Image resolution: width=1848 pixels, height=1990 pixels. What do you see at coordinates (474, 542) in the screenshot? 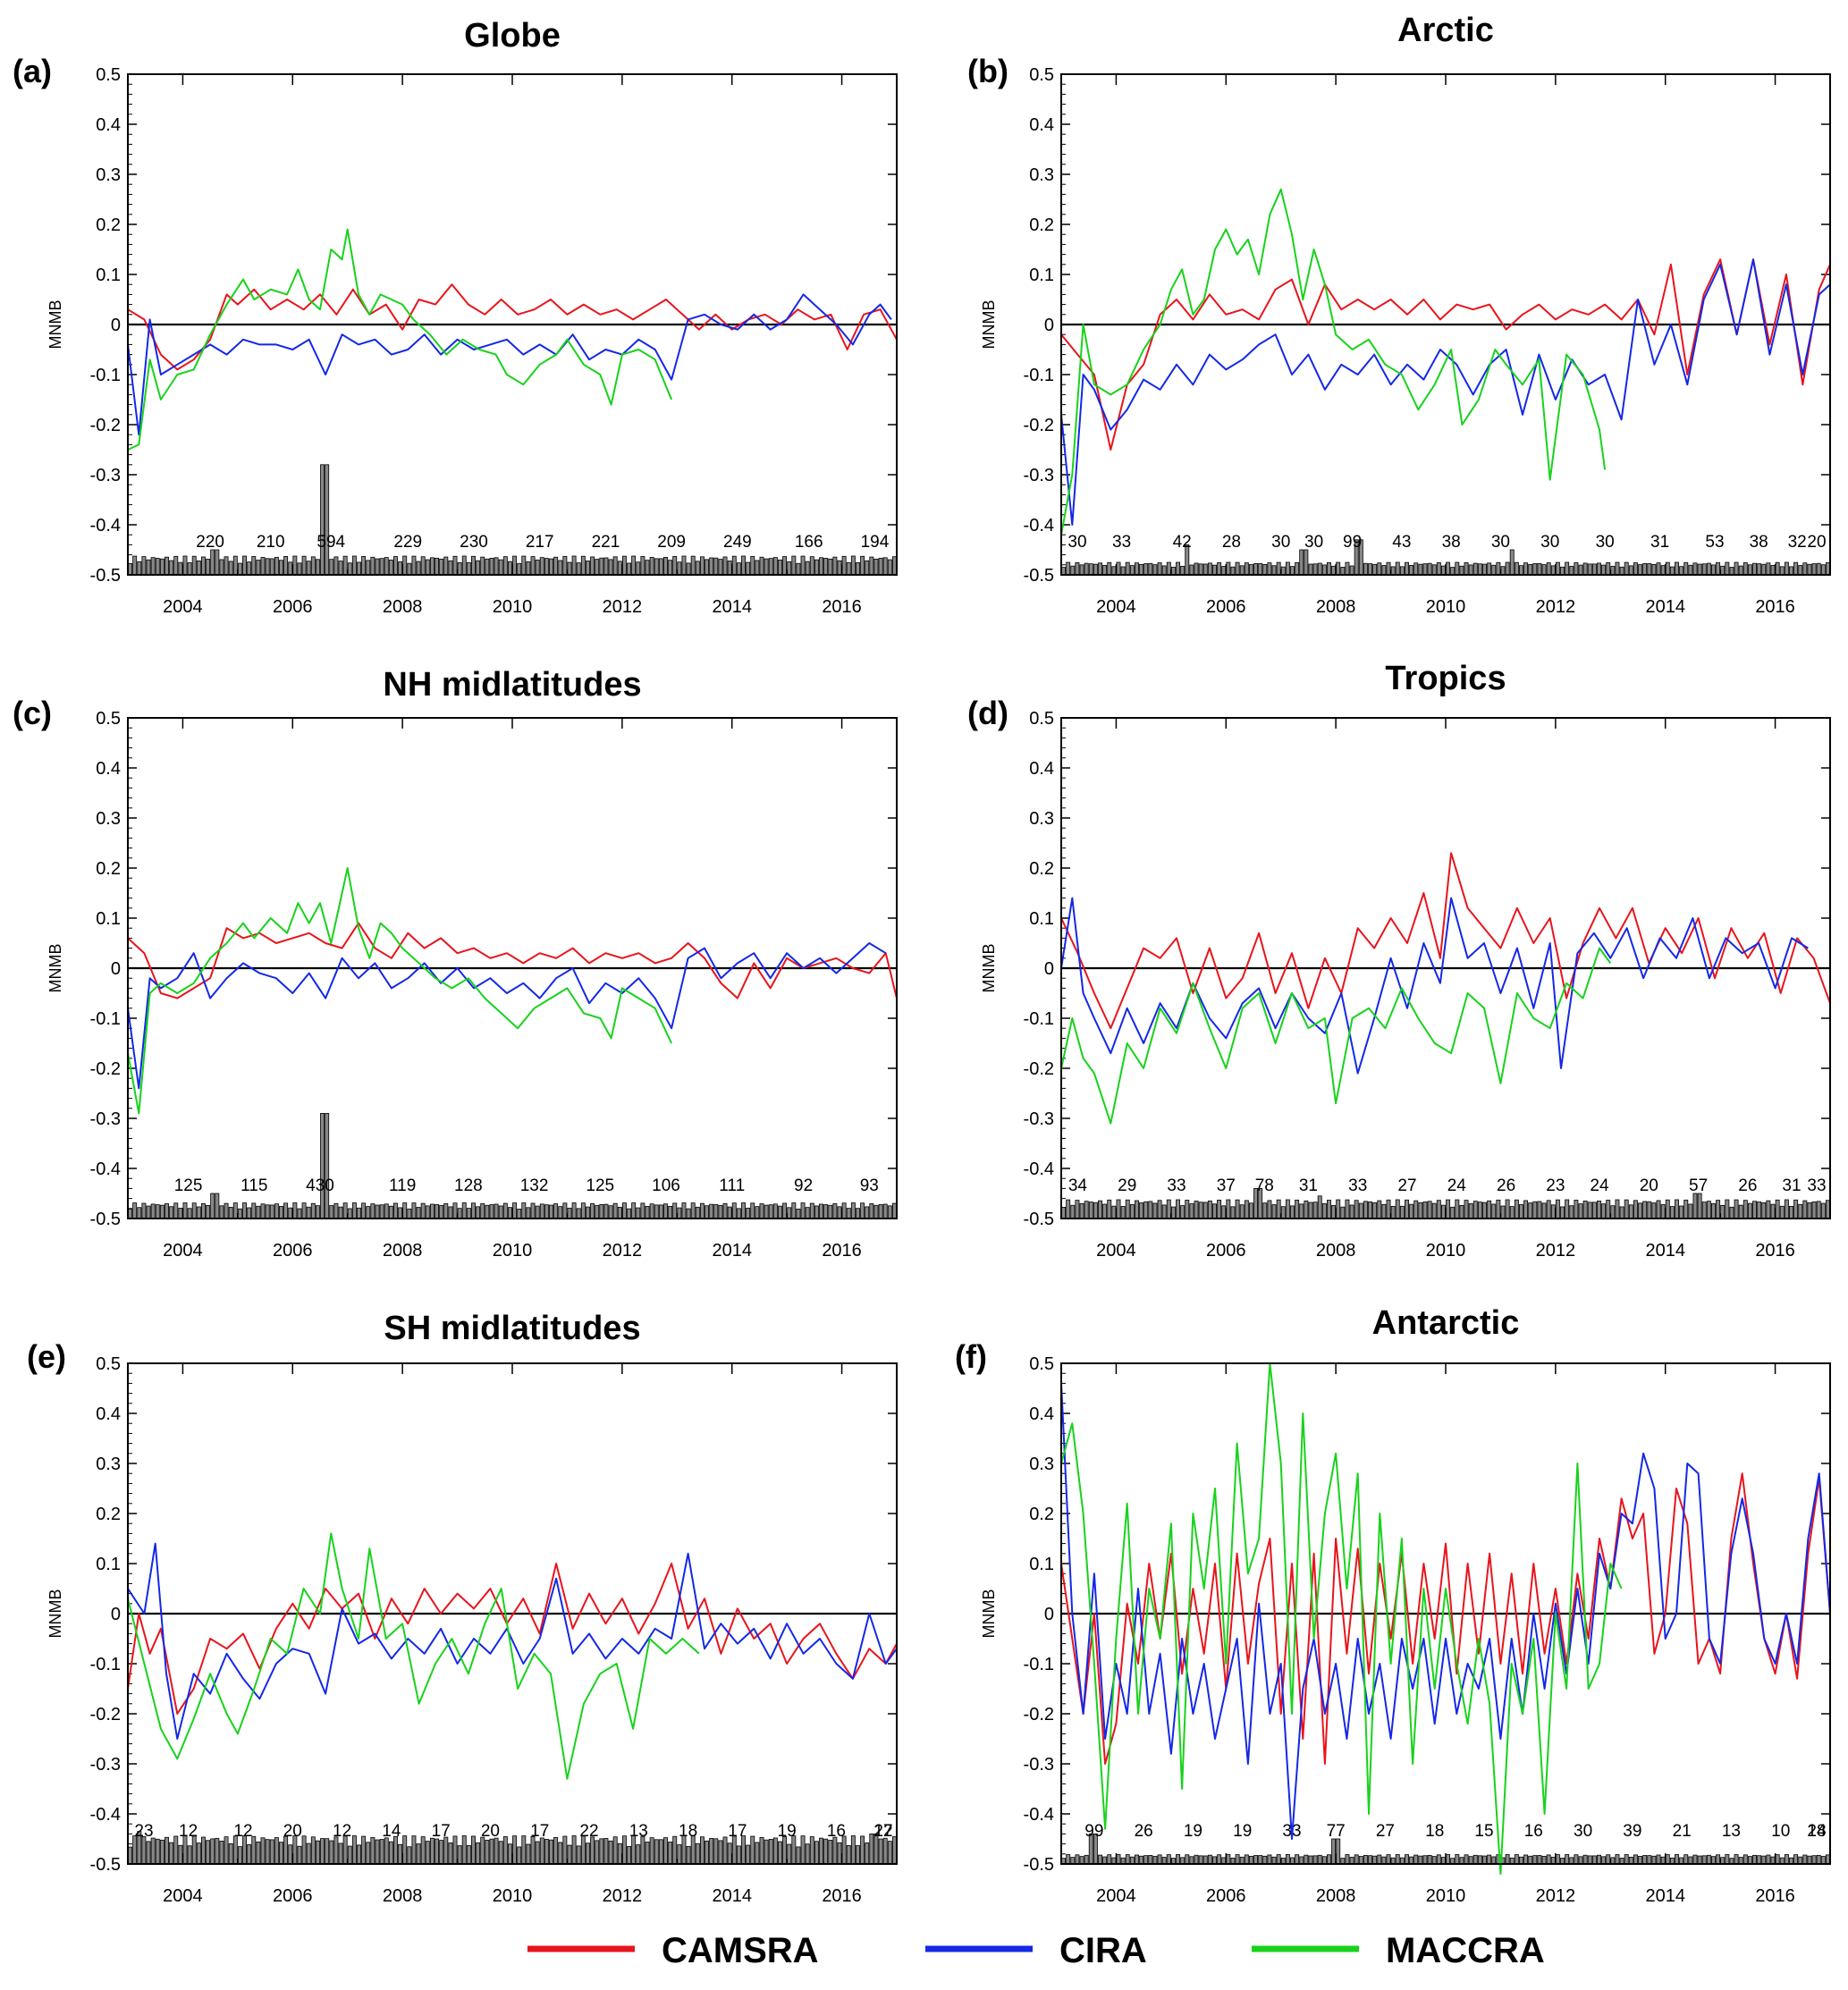
I see `count-label: 230` at bounding box center [474, 542].